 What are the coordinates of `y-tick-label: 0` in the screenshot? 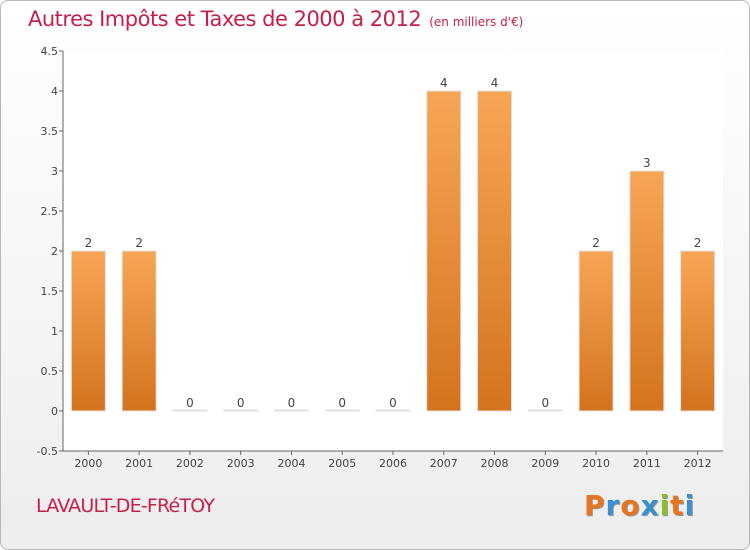 It's located at (54, 411).